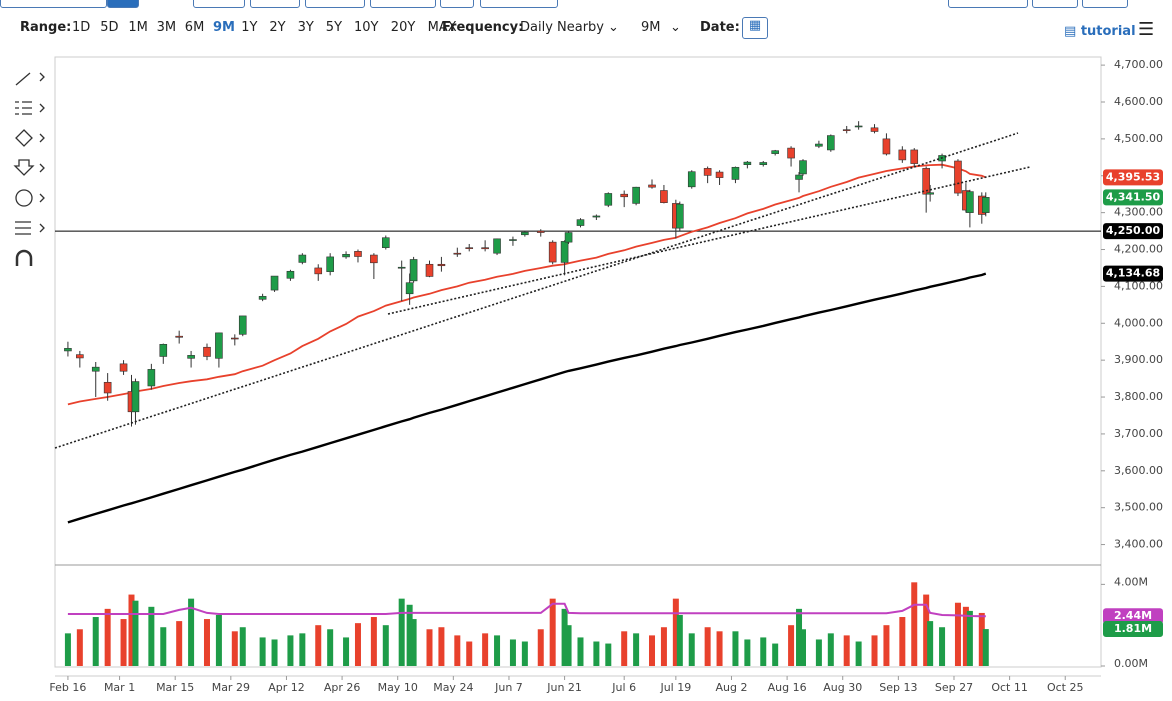  I want to click on go-button, so click(123, 4).